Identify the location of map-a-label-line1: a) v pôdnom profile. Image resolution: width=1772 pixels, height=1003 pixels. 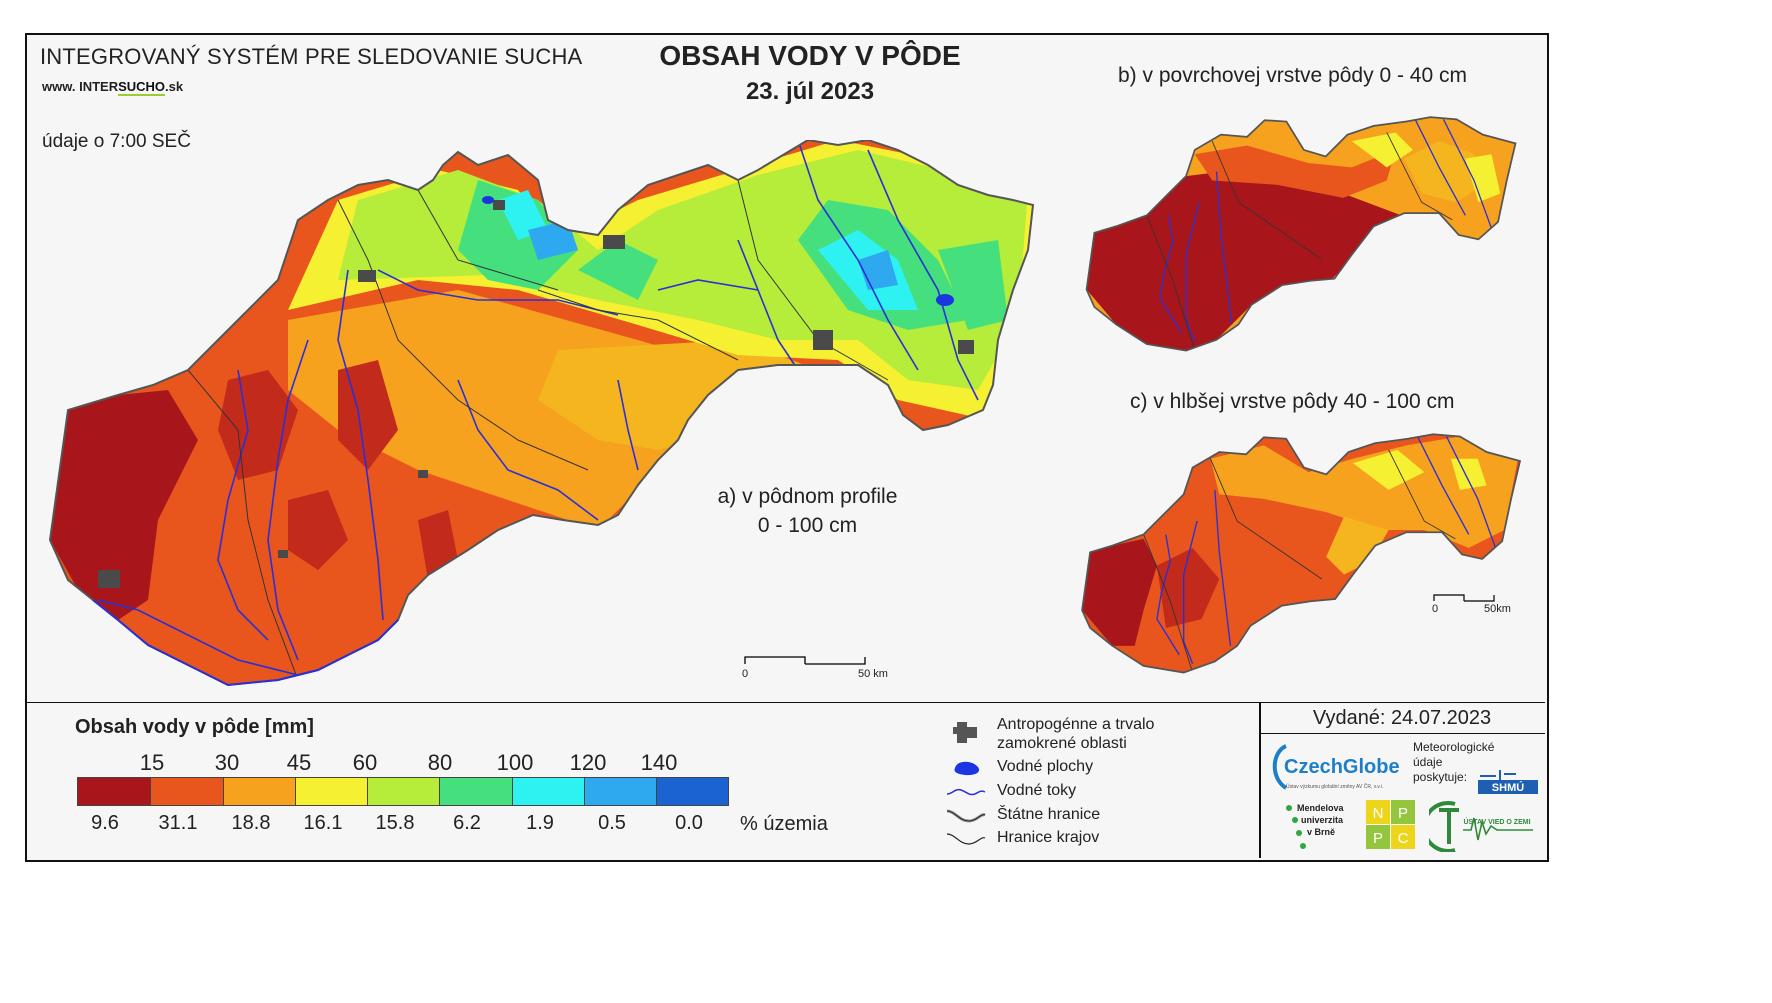
(807, 496).